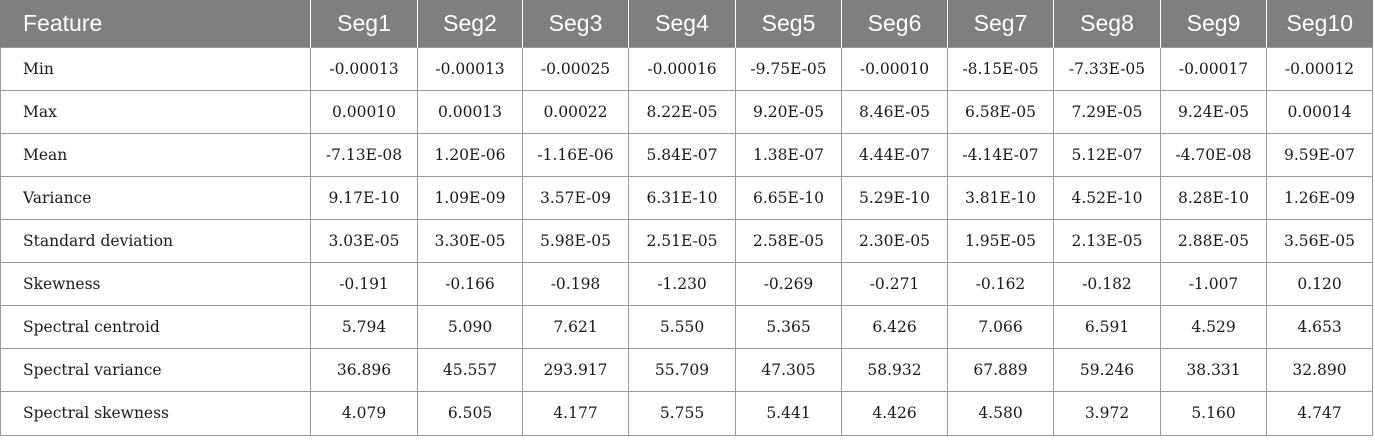 Image resolution: width=1375 pixels, height=444 pixels. Describe the element at coordinates (364, 240) in the screenshot. I see `table-cell: 3.03E-05` at that location.